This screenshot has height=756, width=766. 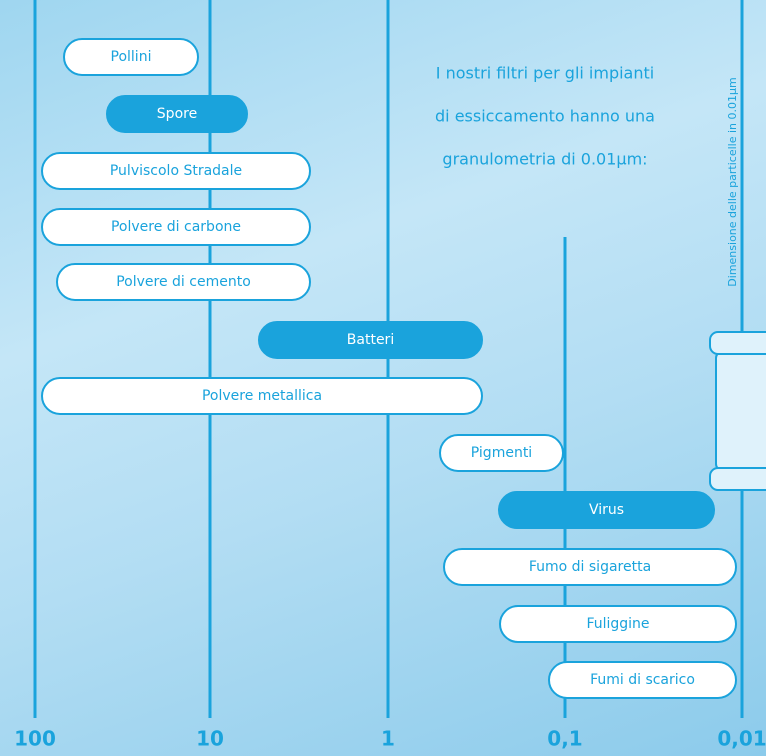 What do you see at coordinates (564, 739) in the screenshot?
I see `scale-label: 0,1` at bounding box center [564, 739].